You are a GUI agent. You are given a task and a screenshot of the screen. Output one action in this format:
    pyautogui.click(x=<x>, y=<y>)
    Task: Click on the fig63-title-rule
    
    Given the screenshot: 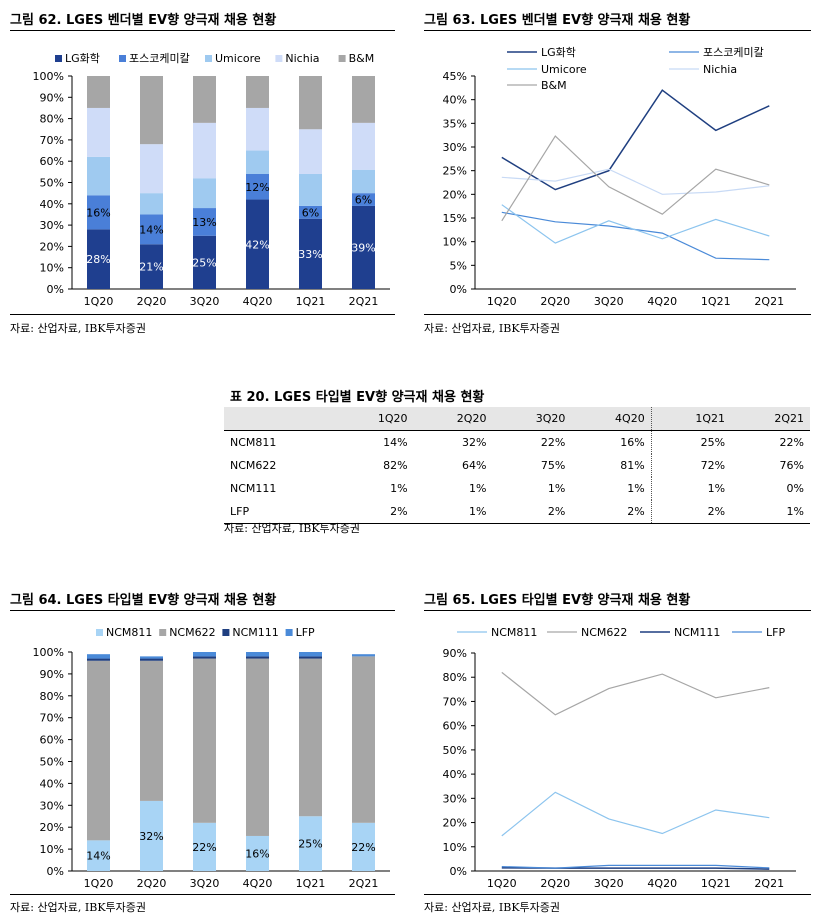 What is the action you would take?
    pyautogui.click(x=617, y=30)
    